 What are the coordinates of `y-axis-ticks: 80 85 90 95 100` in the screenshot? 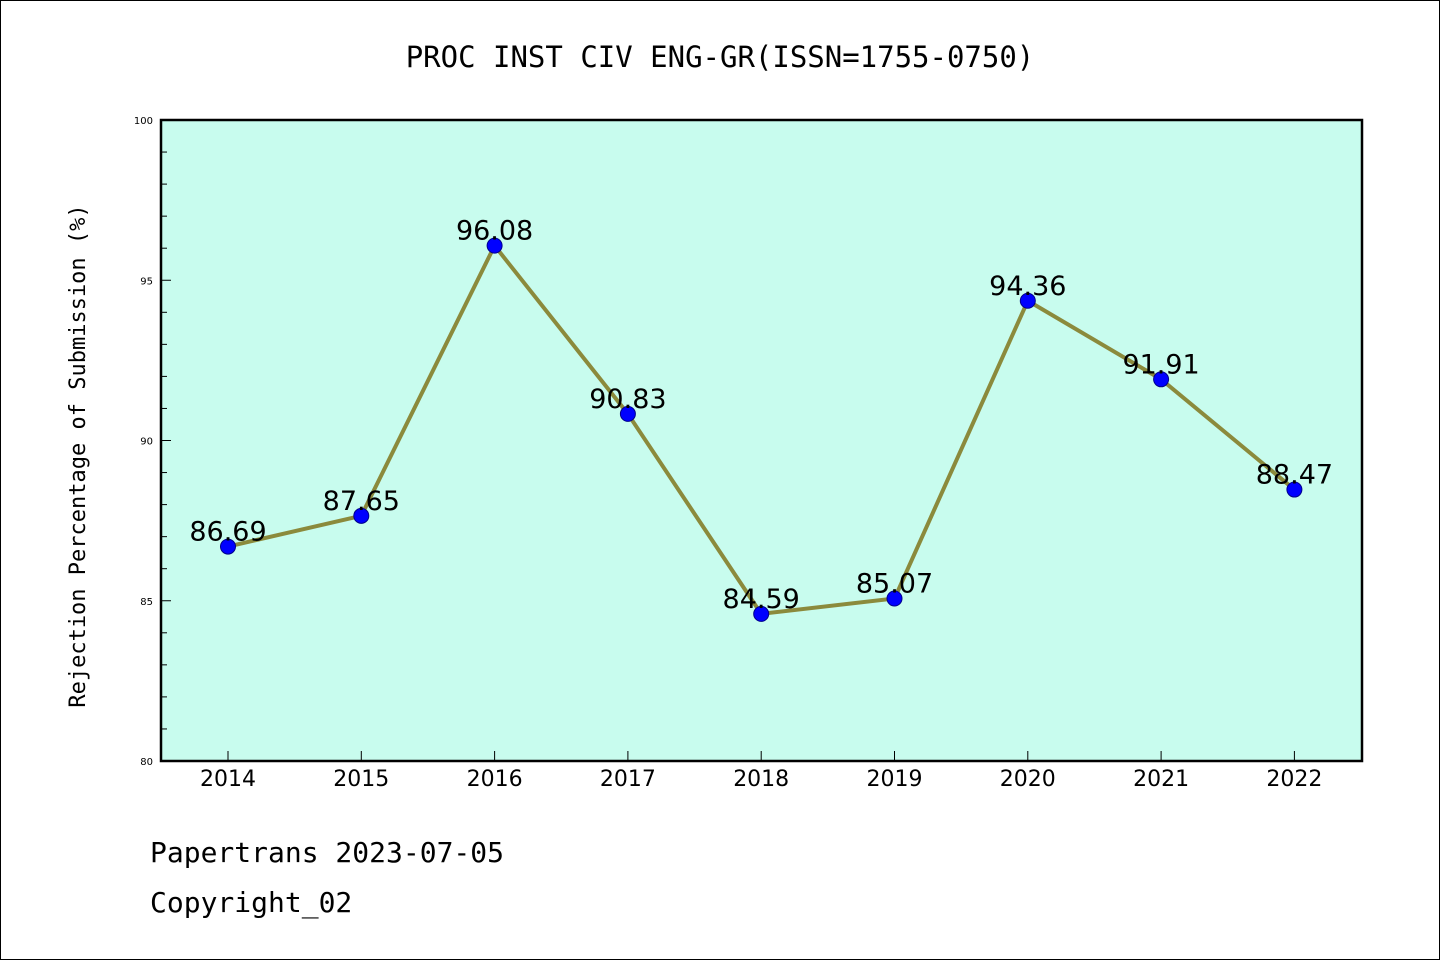 It's located at (152, 442).